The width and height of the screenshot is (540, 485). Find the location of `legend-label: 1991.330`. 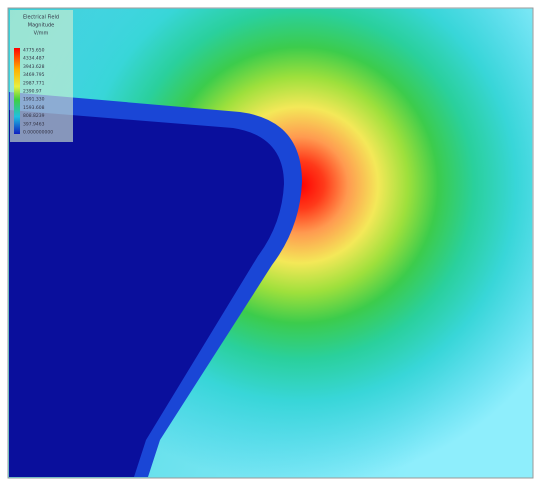

legend-label: 1991.330 is located at coordinates (34, 100).